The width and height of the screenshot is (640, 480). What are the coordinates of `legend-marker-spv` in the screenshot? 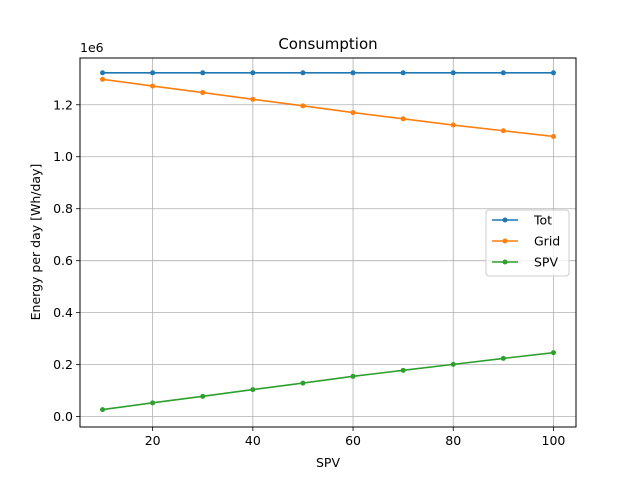 It's located at (505, 262).